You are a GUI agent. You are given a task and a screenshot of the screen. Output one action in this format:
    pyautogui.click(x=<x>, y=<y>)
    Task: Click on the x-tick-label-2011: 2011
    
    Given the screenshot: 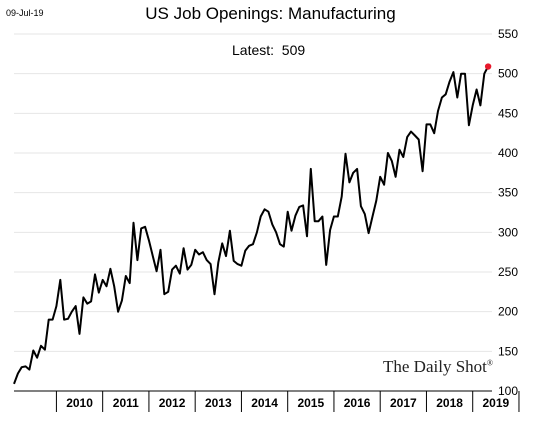 What is the action you would take?
    pyautogui.click(x=126, y=403)
    